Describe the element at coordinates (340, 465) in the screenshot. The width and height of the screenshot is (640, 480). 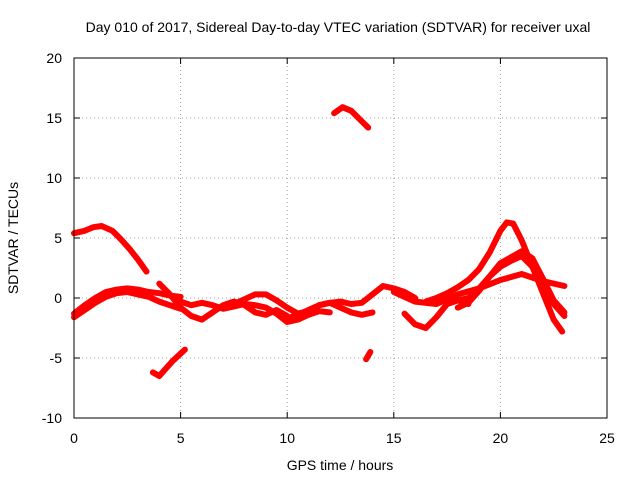
I see `x-axis-label: GPS time / hours` at that location.